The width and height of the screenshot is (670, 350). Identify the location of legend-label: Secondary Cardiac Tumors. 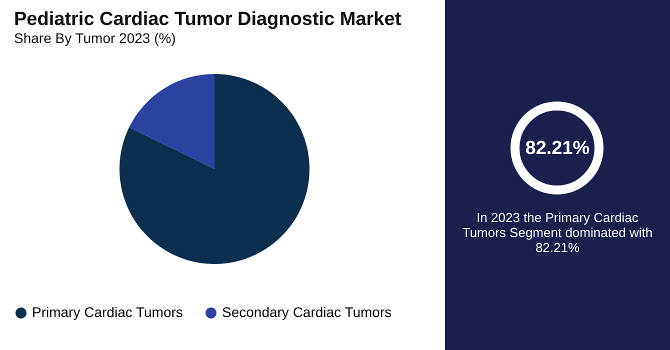
(307, 312).